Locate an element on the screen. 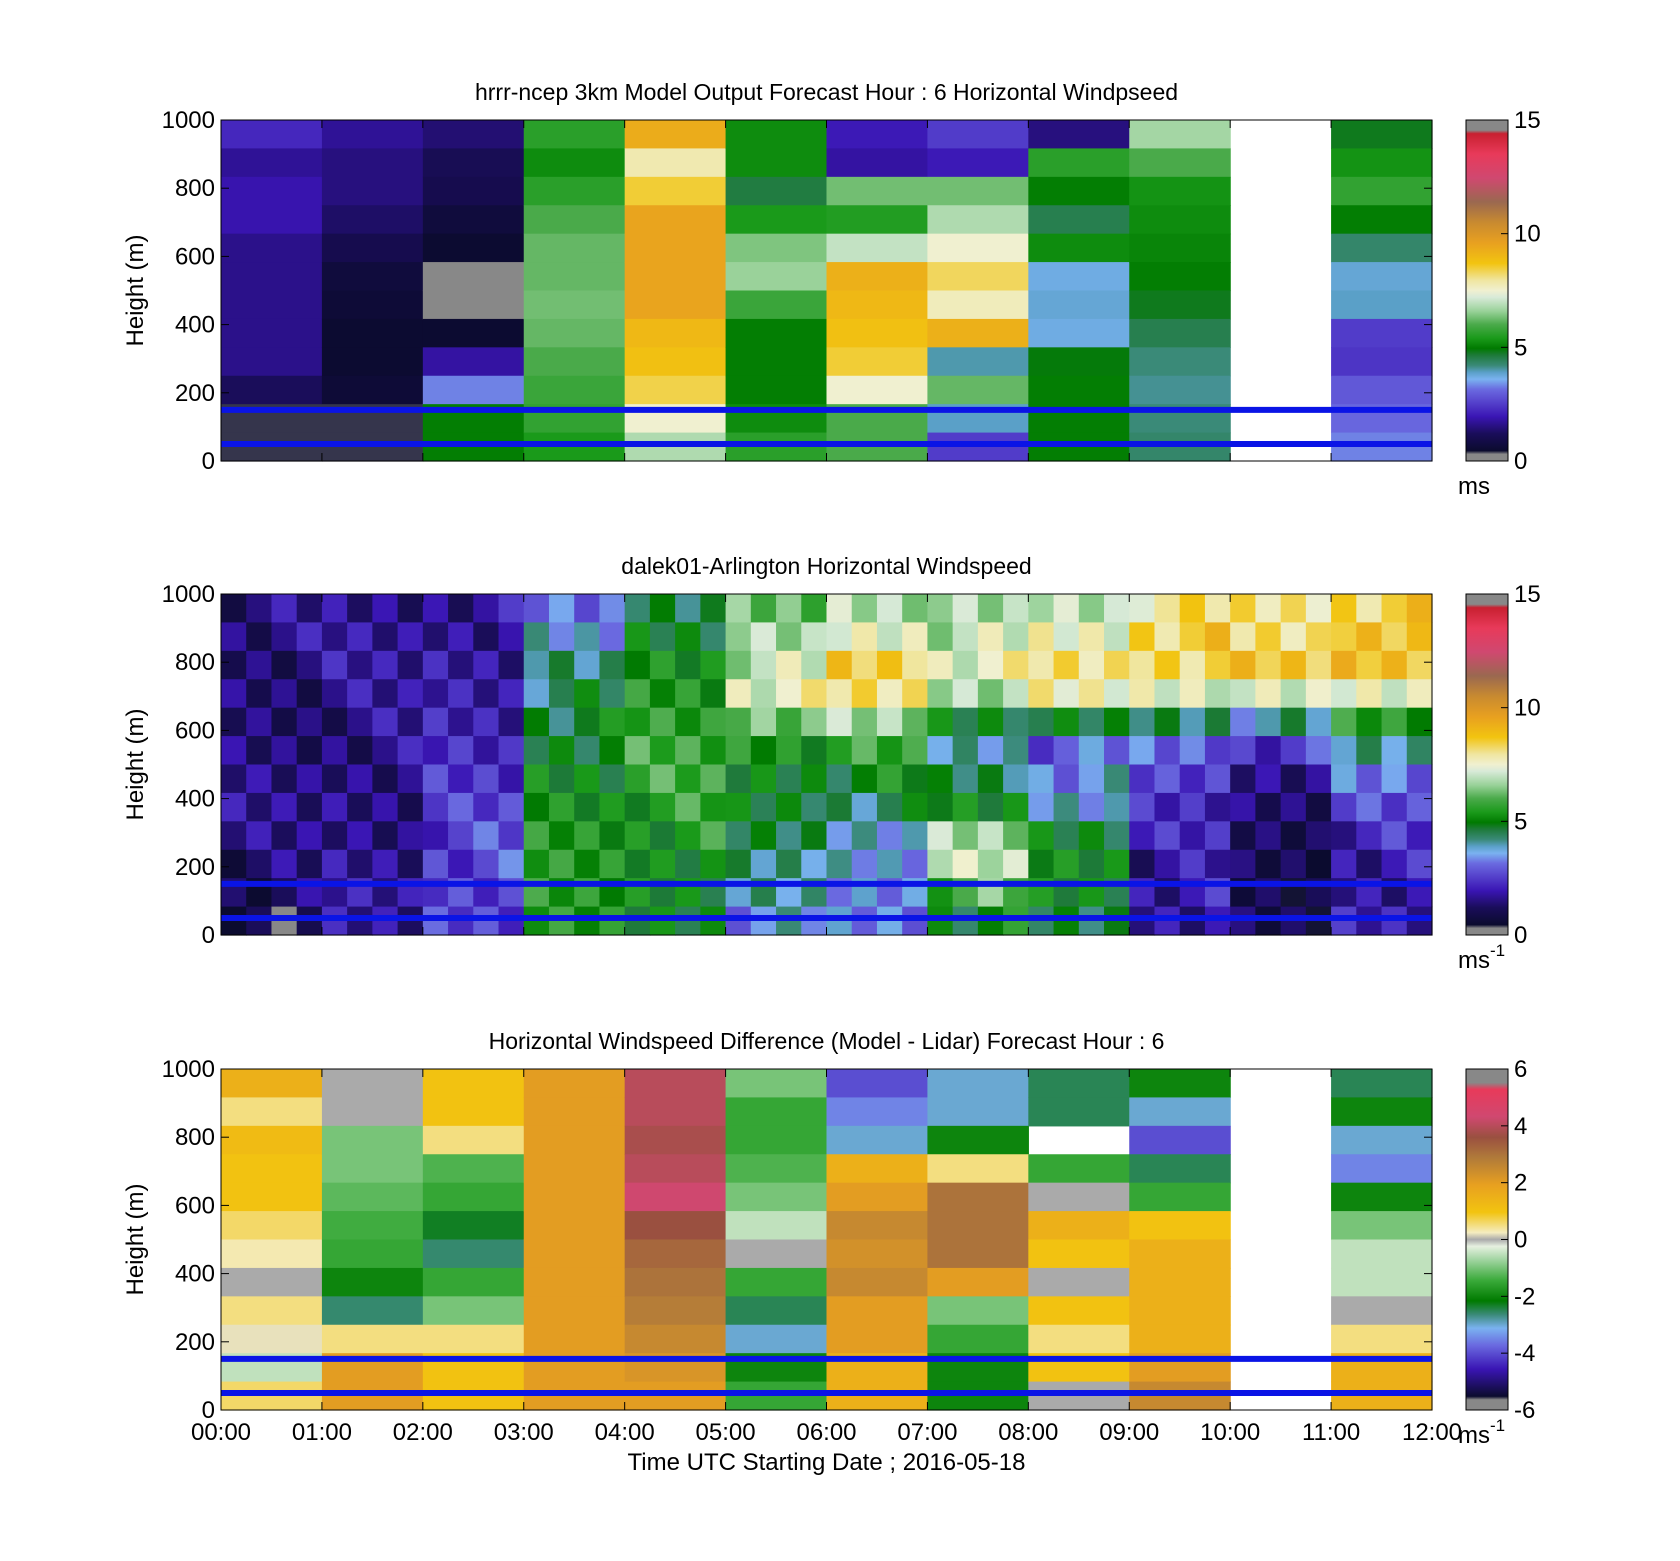  y-tick-label: 1000 is located at coordinates (188, 120).